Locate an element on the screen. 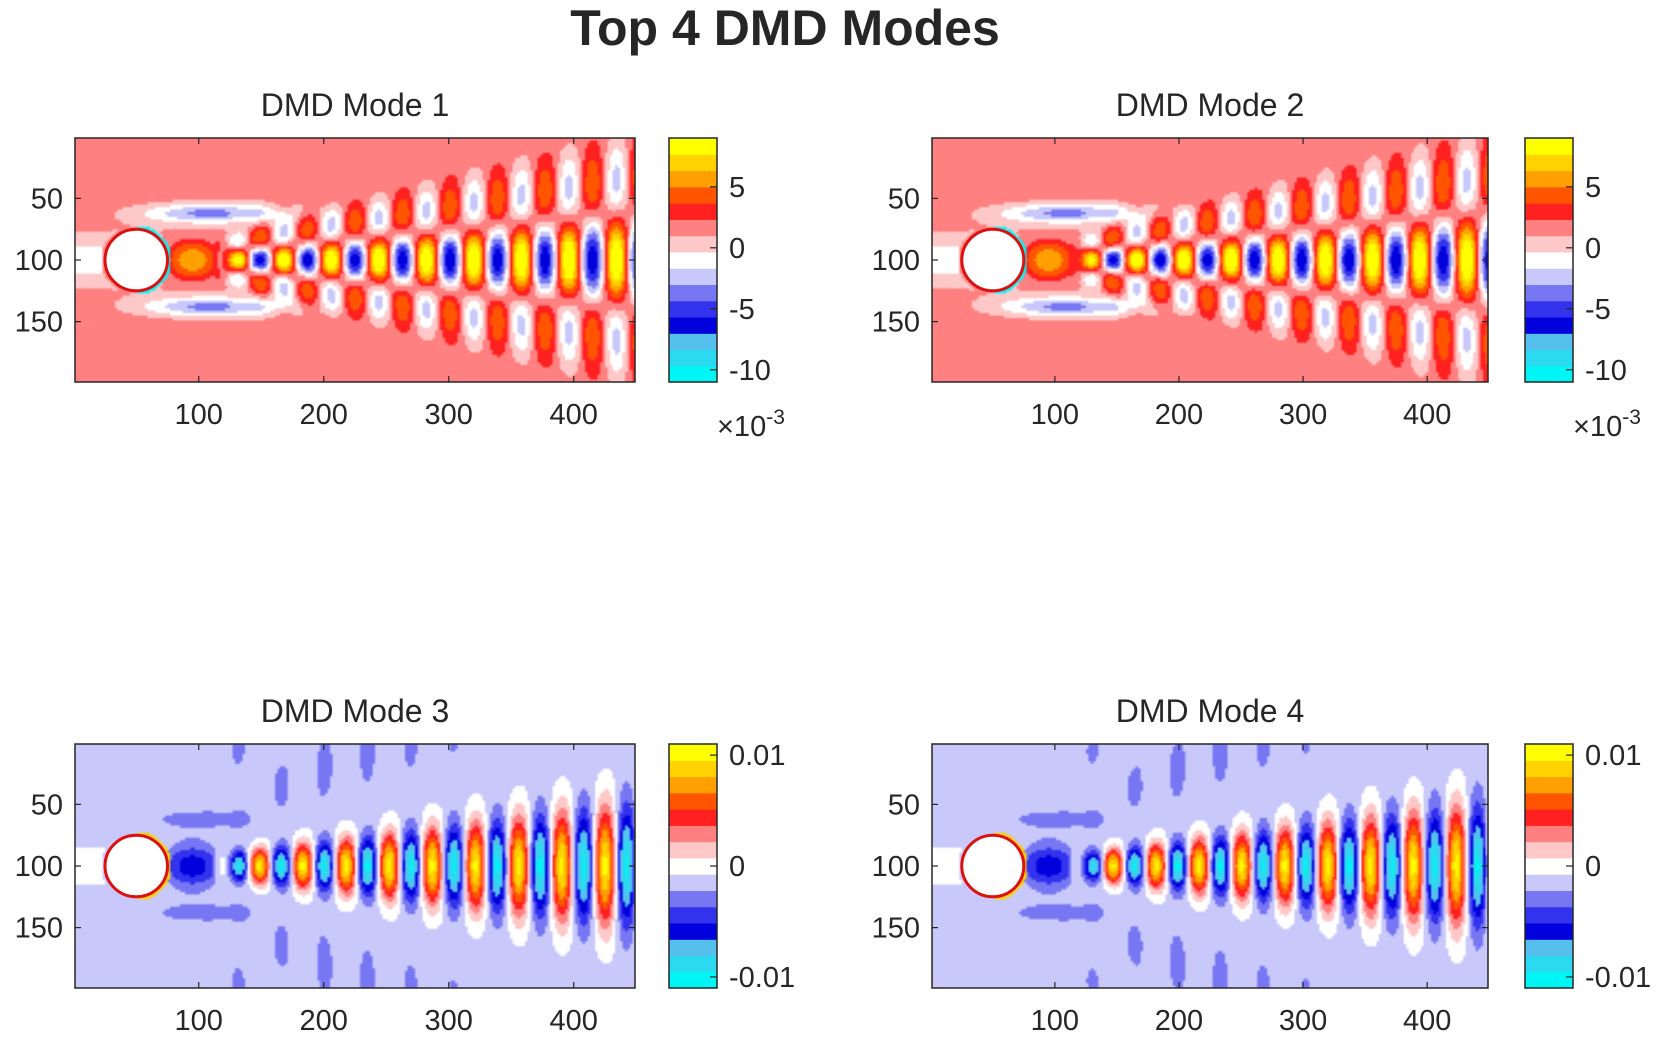 This screenshot has height=1046, width=1666. panel-title: DMD Mode 4 is located at coordinates (1210, 711).